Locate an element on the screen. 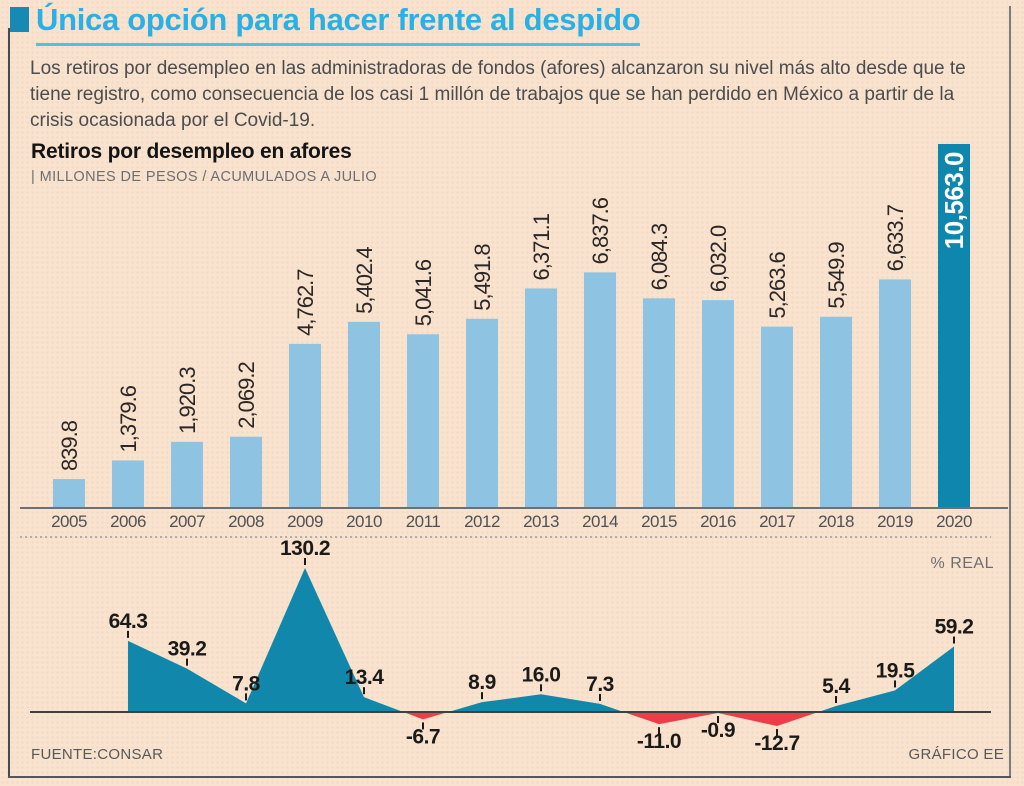 The height and width of the screenshot is (786, 1024). bar-2018 is located at coordinates (836, 412).